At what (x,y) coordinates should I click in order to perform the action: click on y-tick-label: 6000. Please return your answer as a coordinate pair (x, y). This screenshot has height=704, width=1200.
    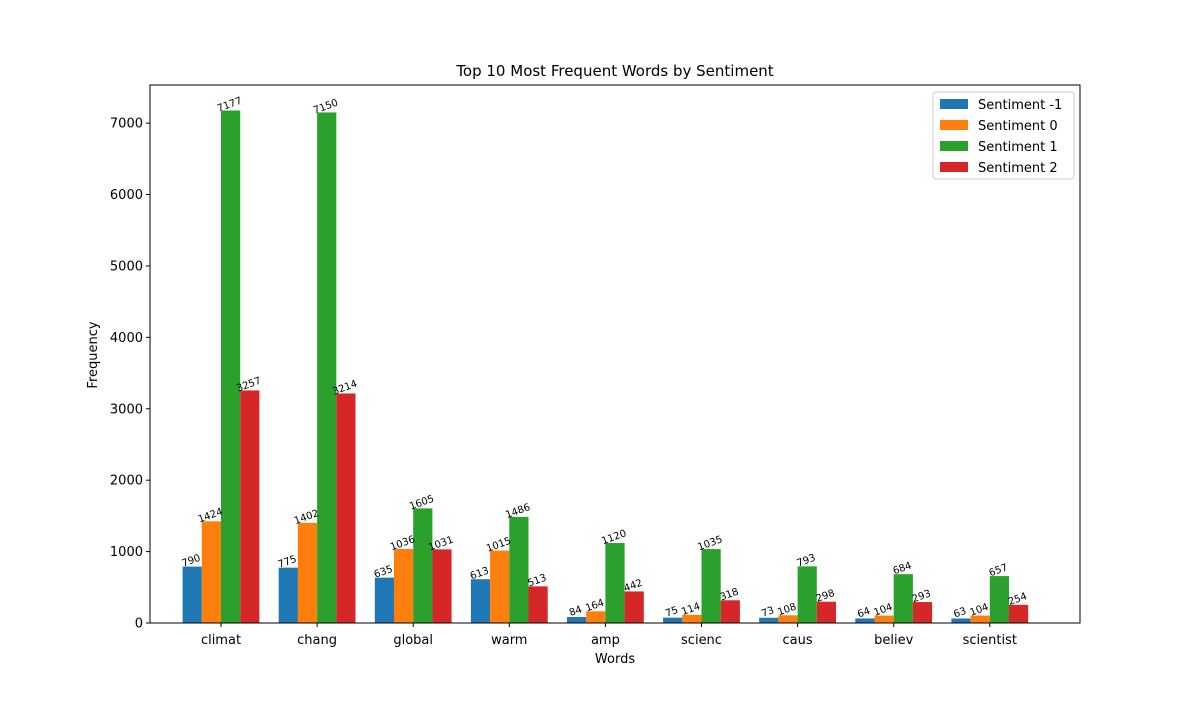
    Looking at the image, I should click on (126, 195).